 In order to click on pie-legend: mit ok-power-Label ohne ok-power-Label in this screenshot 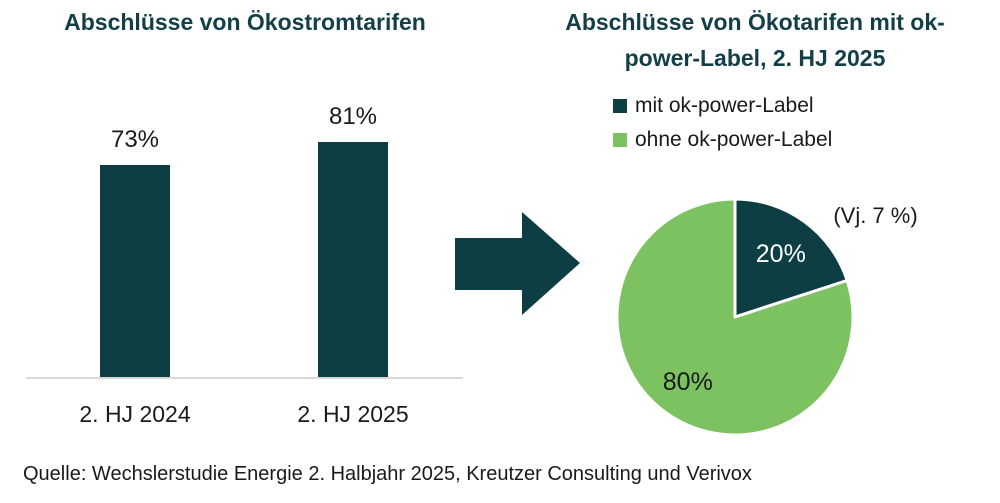, I will do `click(722, 126)`.